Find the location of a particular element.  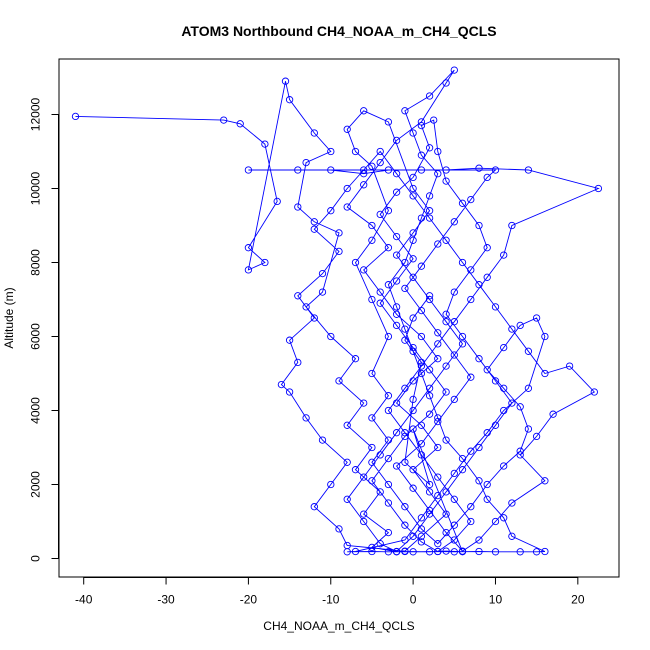

x-tick-label: -10 is located at coordinates (331, 600).